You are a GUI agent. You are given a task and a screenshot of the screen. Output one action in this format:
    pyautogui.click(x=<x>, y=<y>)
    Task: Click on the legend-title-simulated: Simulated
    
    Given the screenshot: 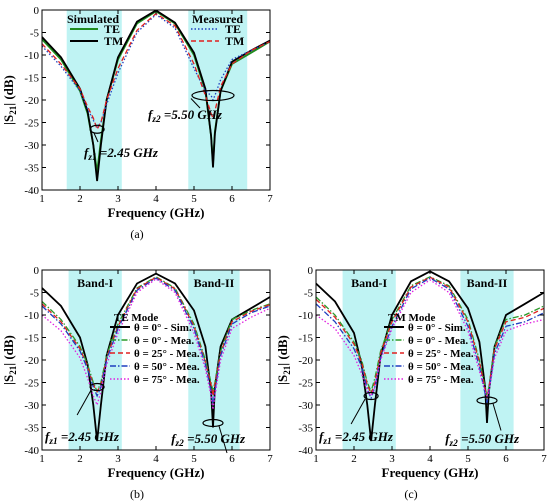 What is the action you would take?
    pyautogui.click(x=93, y=19)
    